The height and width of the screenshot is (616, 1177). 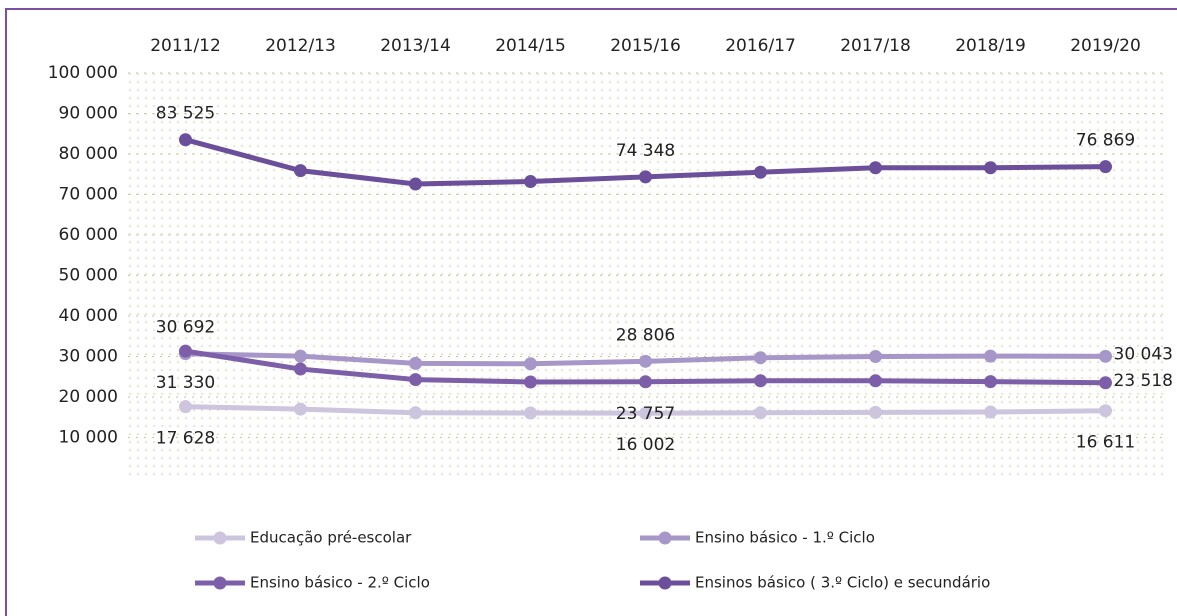 I want to click on y-tick-label: 30 000, so click(x=88, y=357).